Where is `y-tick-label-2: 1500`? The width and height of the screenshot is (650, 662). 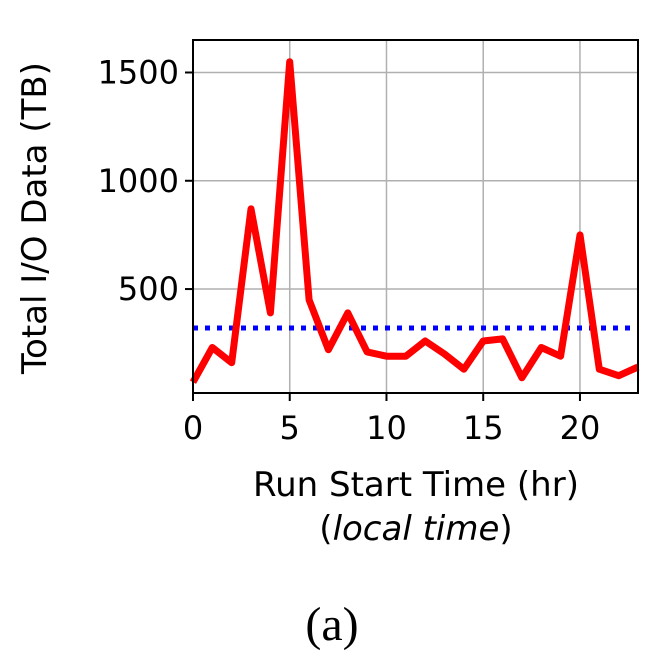 y-tick-label-2: 1500 is located at coordinates (138, 72).